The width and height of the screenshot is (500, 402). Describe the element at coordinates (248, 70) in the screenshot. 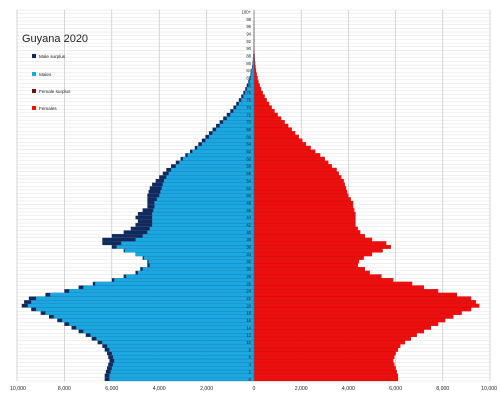

I see `age-label: 84` at that location.